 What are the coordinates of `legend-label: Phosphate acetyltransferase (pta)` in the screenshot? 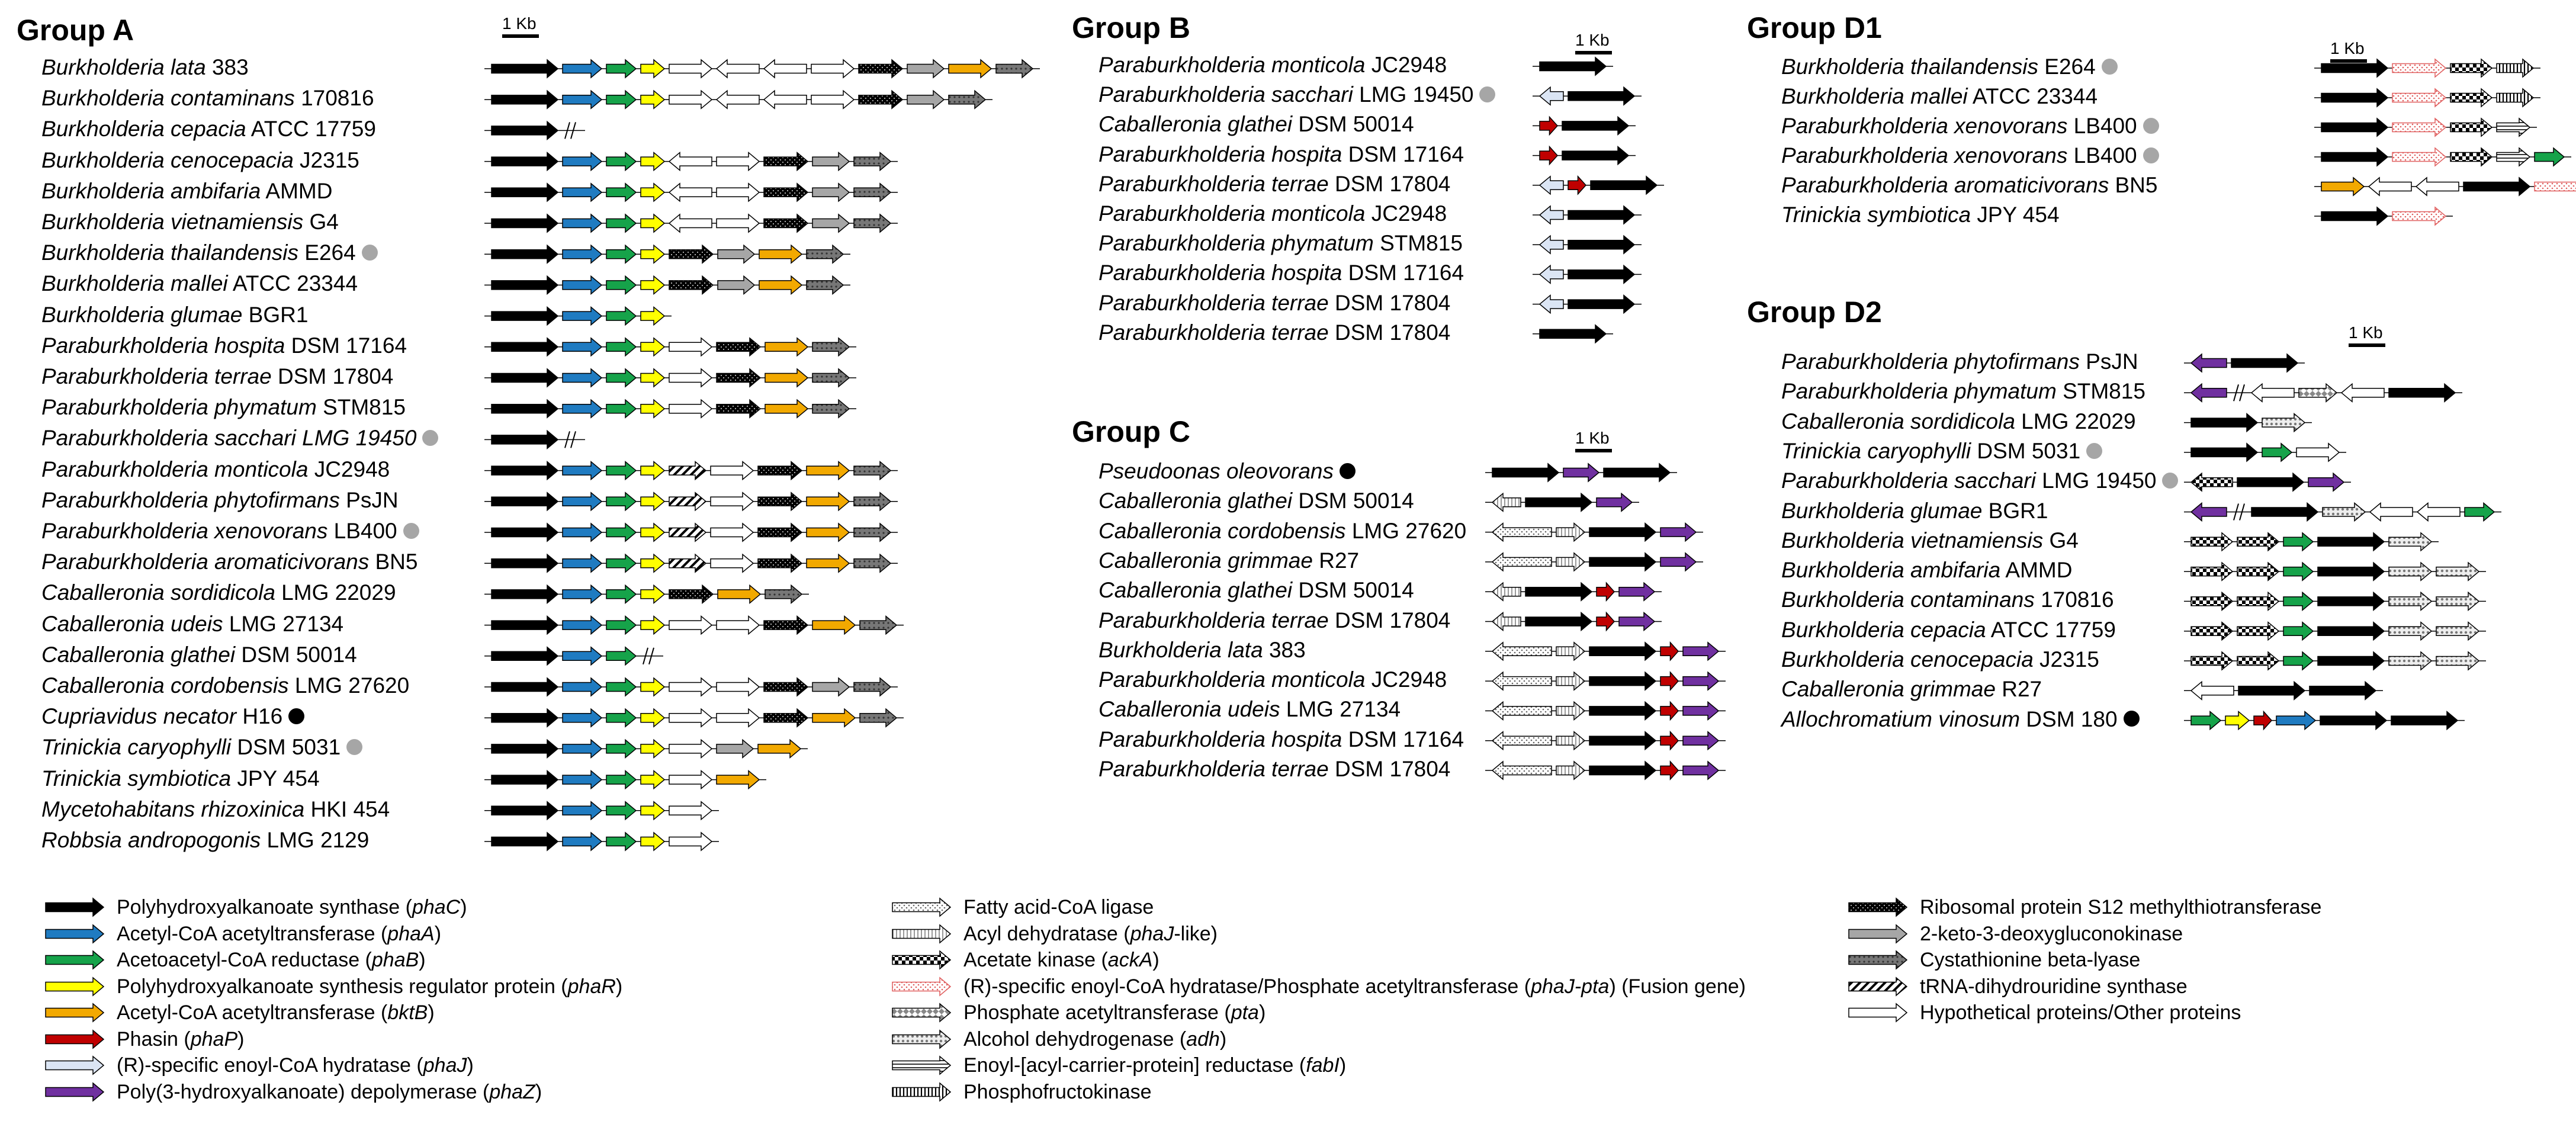 It's located at (1114, 1012).